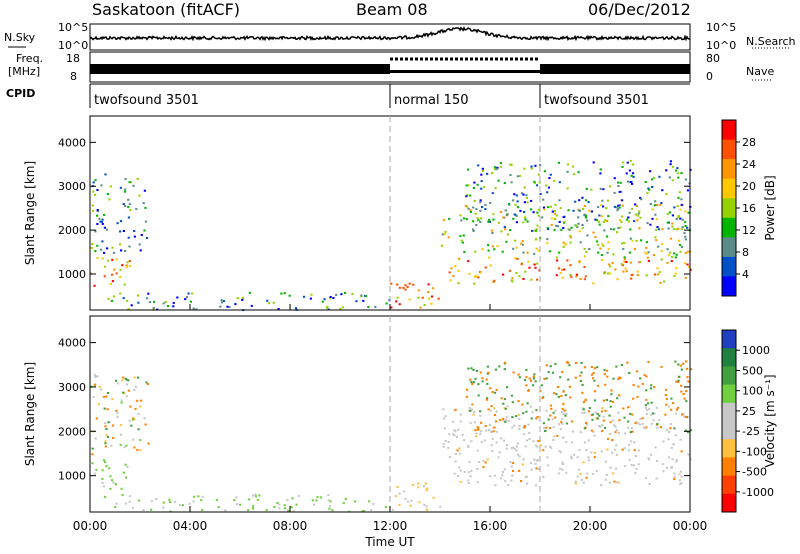 This screenshot has height=554, width=800. What do you see at coordinates (390, 33) in the screenshot?
I see `nsky-series` at bounding box center [390, 33].